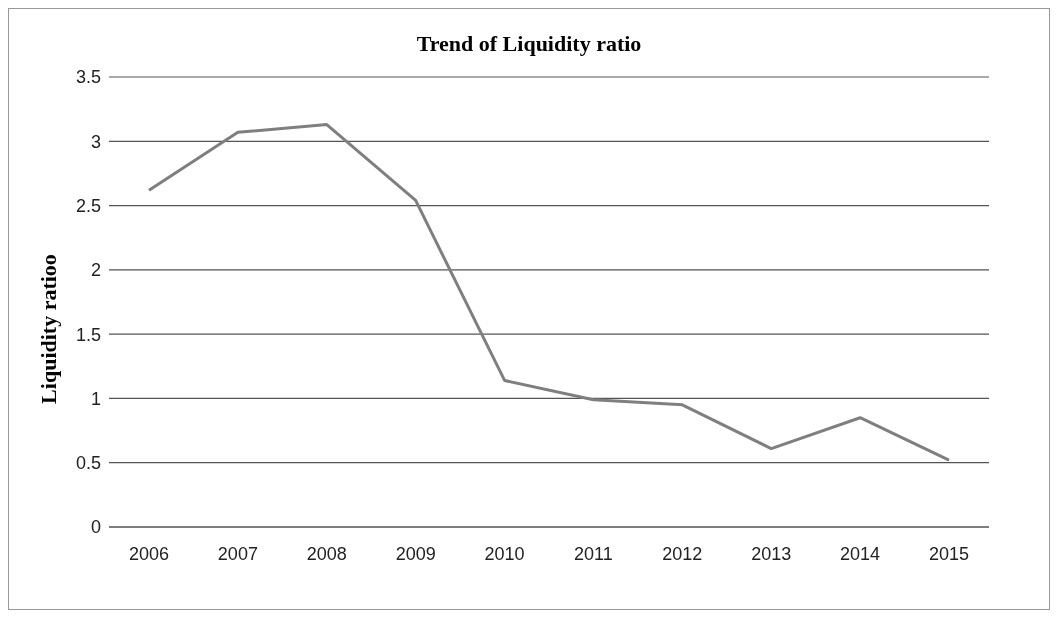 Image resolution: width=1060 pixels, height=619 pixels. I want to click on x-tick-label: 2013, so click(771, 553).